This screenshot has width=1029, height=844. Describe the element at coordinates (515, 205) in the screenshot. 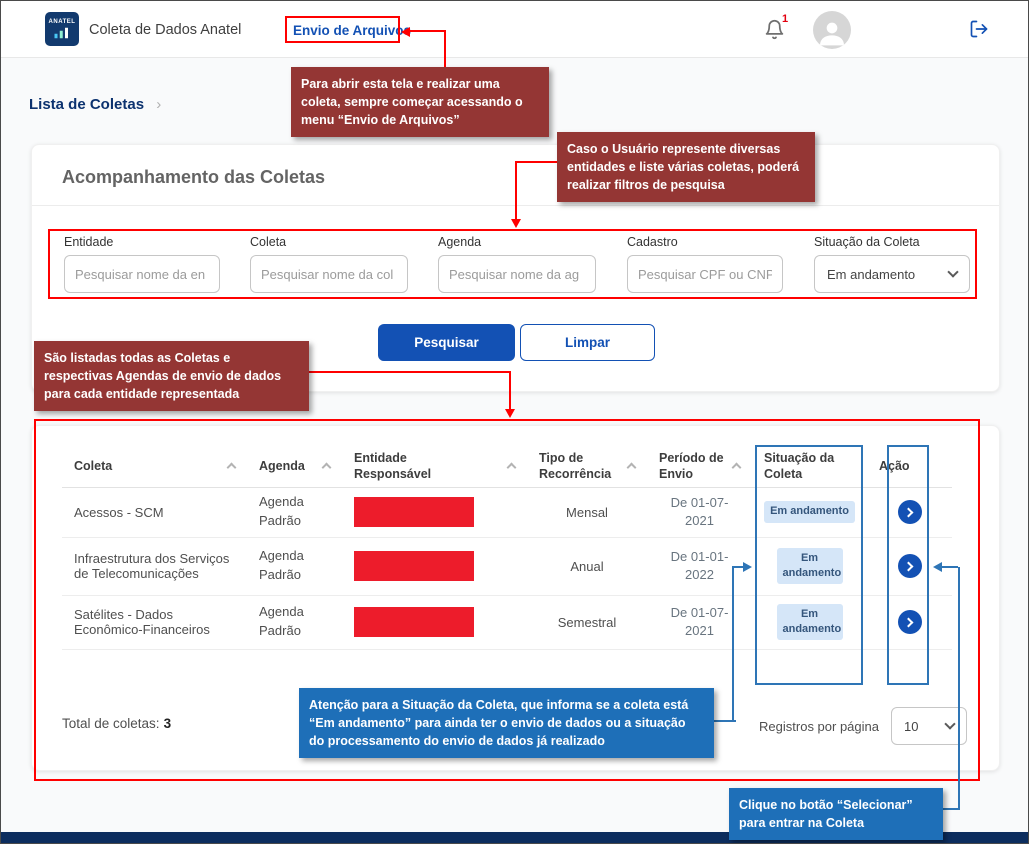

I see `divider` at that location.